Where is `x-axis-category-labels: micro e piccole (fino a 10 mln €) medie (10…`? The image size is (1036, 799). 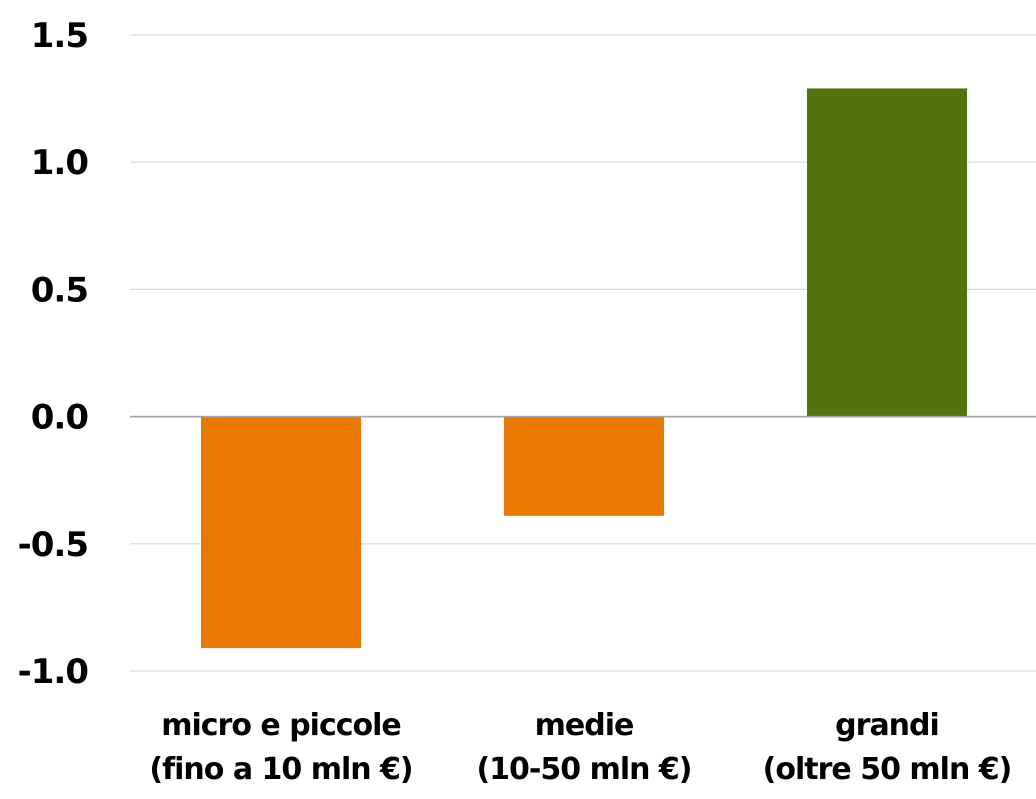
x-axis-category-labels: micro e piccole (fino a 10 mln €) medie (10… is located at coordinates (580, 747).